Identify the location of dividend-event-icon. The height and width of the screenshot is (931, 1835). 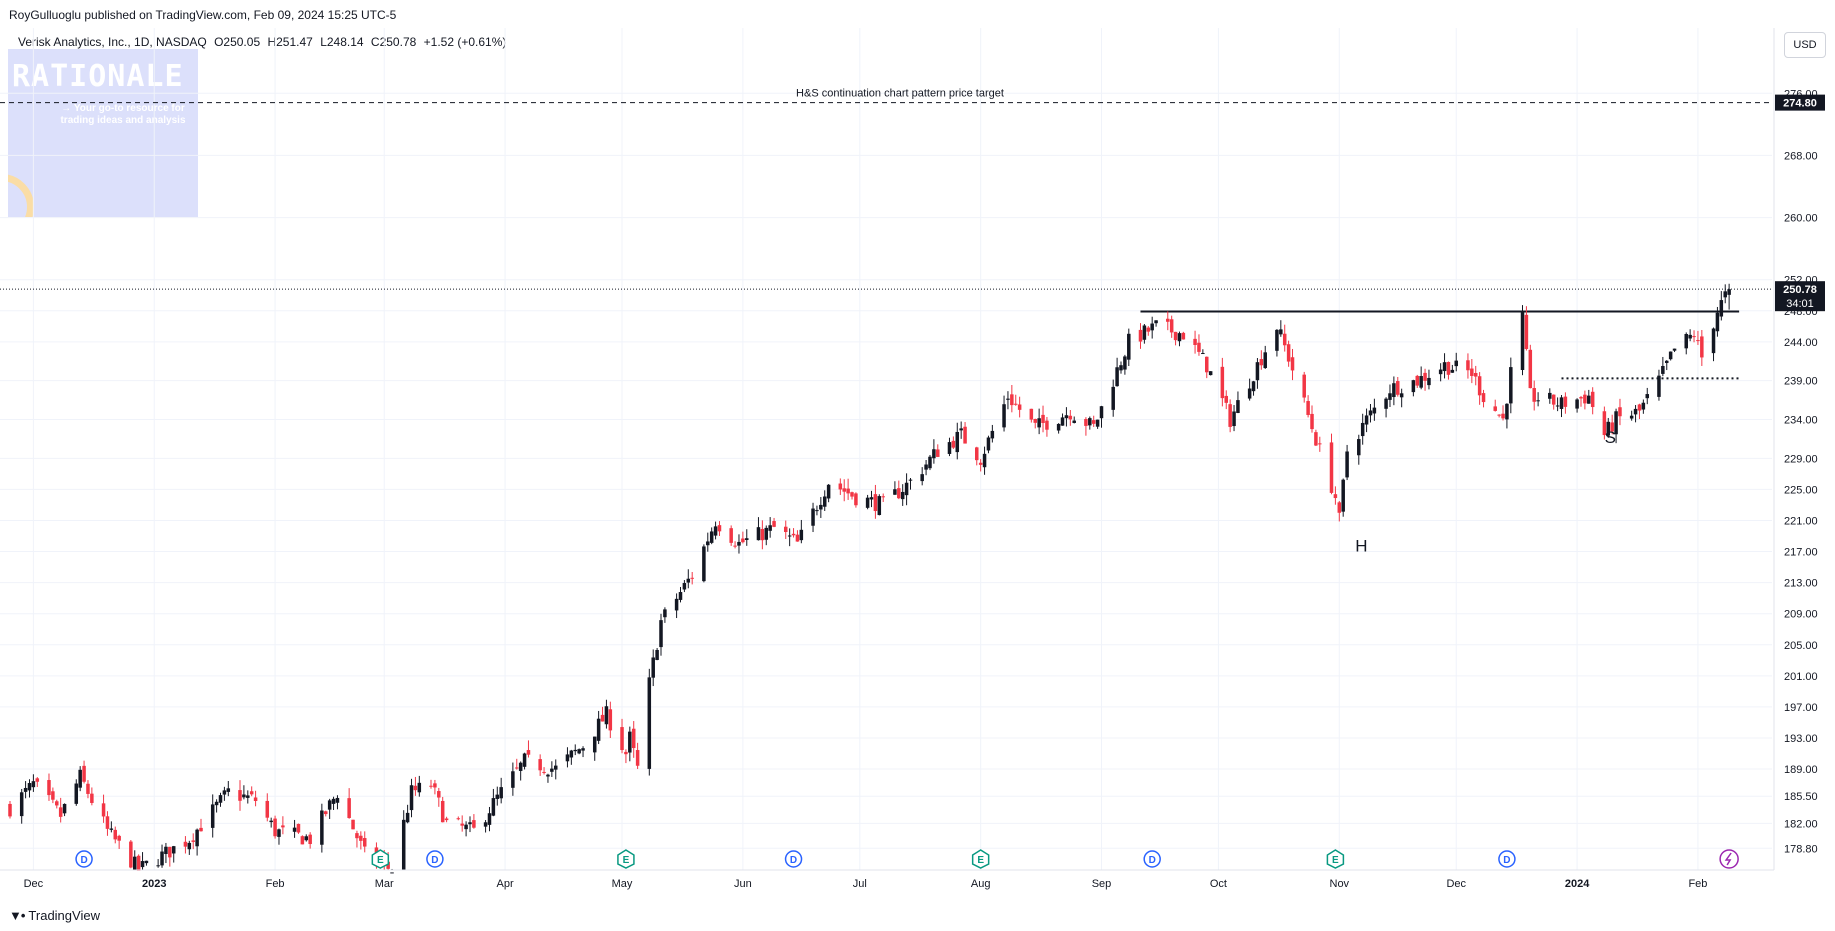
(793, 859).